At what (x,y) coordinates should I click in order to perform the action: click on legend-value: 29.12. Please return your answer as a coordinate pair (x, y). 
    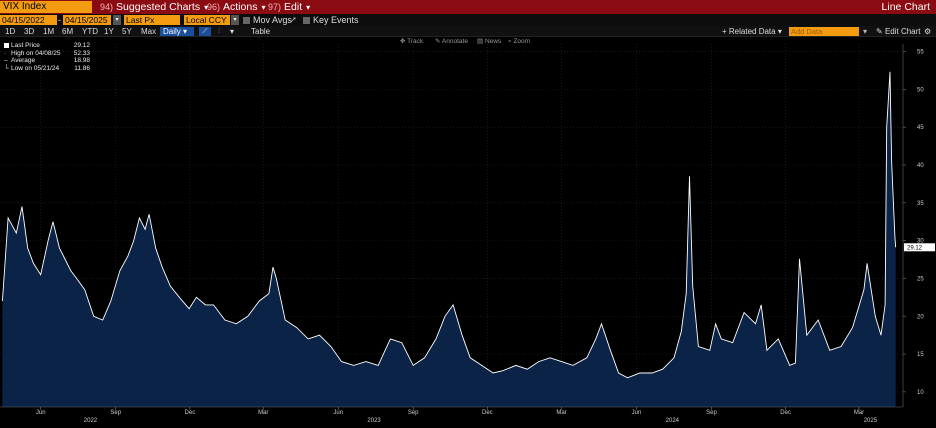
    Looking at the image, I should click on (81, 45).